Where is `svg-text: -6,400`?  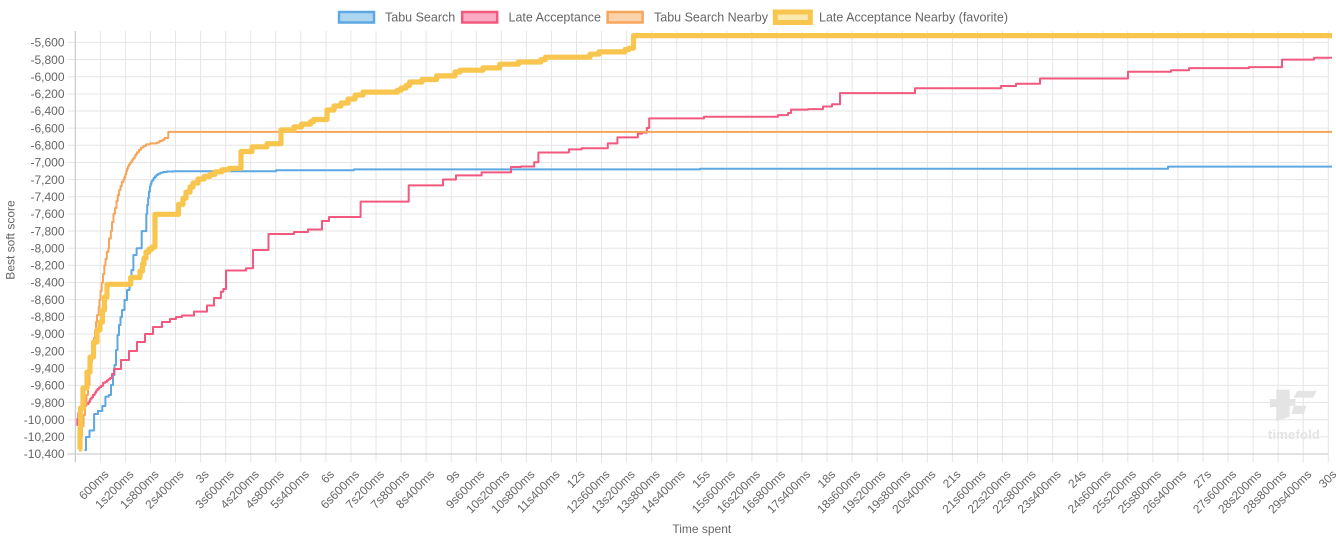
svg-text: -6,400 is located at coordinates (47, 111).